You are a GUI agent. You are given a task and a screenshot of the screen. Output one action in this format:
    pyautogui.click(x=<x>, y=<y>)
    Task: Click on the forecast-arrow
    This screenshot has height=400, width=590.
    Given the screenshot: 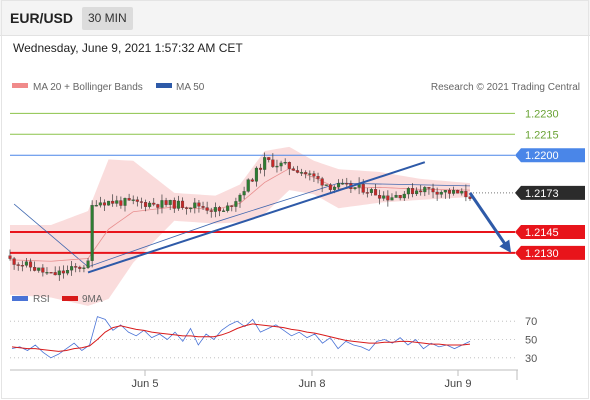 What is the action you would take?
    pyautogui.click(x=490, y=222)
    